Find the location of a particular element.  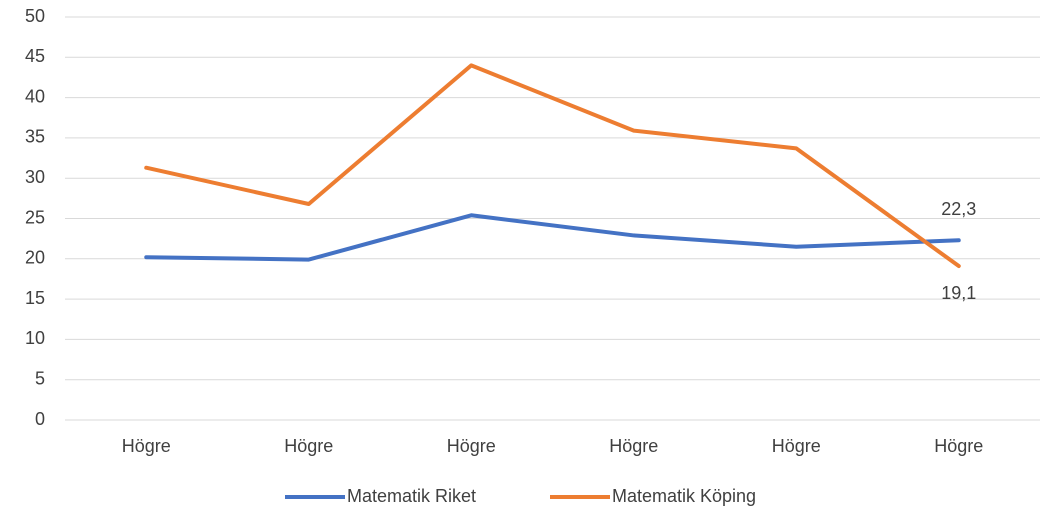

y-tick-label: 10 is located at coordinates (35, 338).